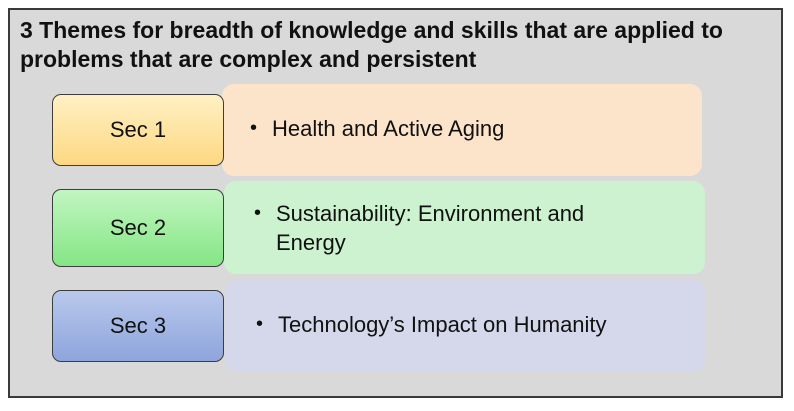  Describe the element at coordinates (388, 128) in the screenshot. I see `theme-text-1: Health and Active Aging` at that location.